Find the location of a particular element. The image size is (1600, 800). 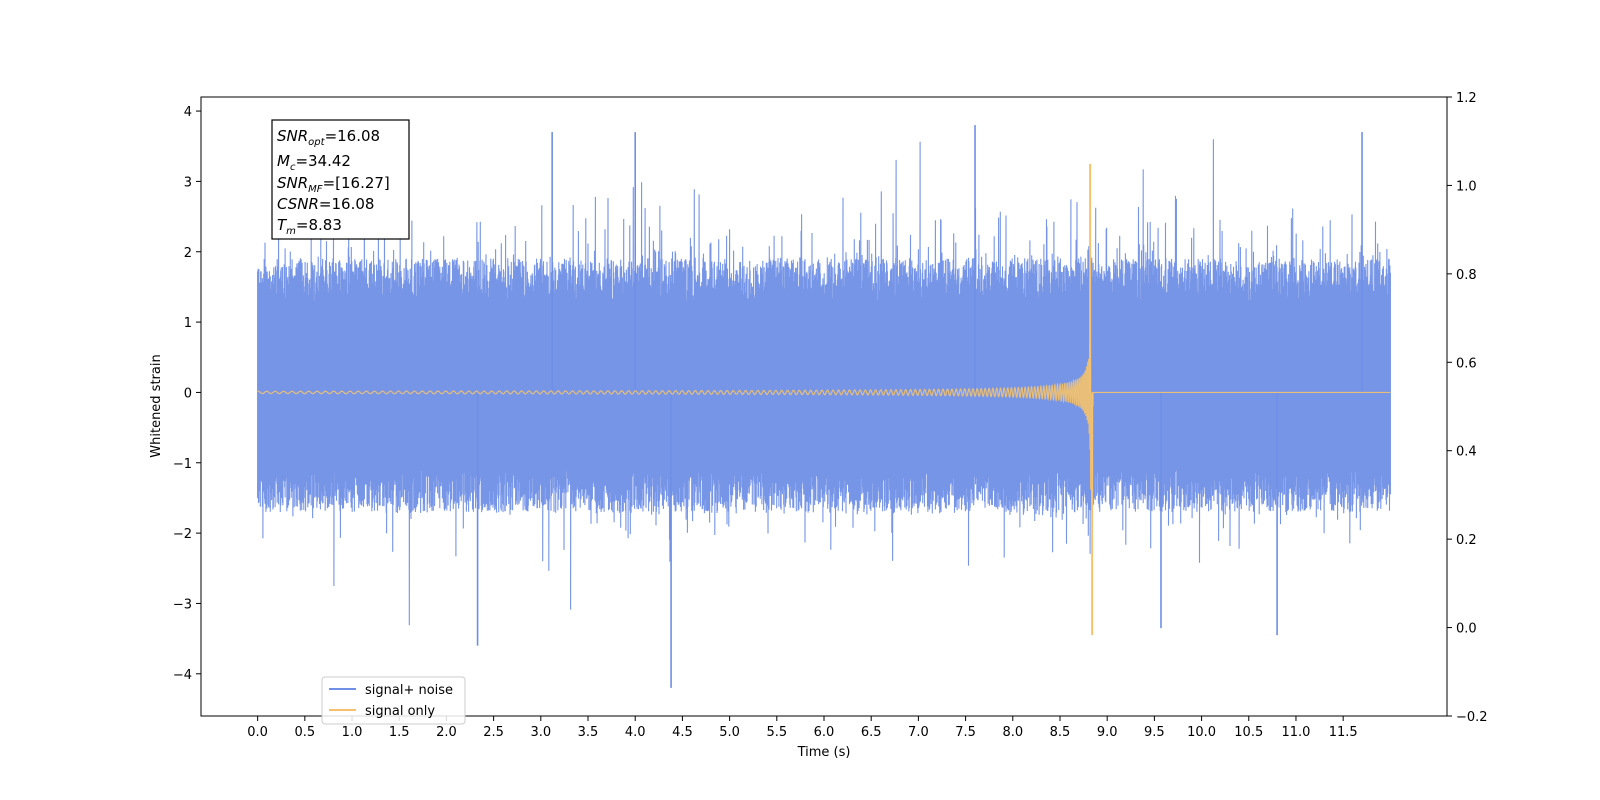

x-tick-label: 2.0 is located at coordinates (446, 732).